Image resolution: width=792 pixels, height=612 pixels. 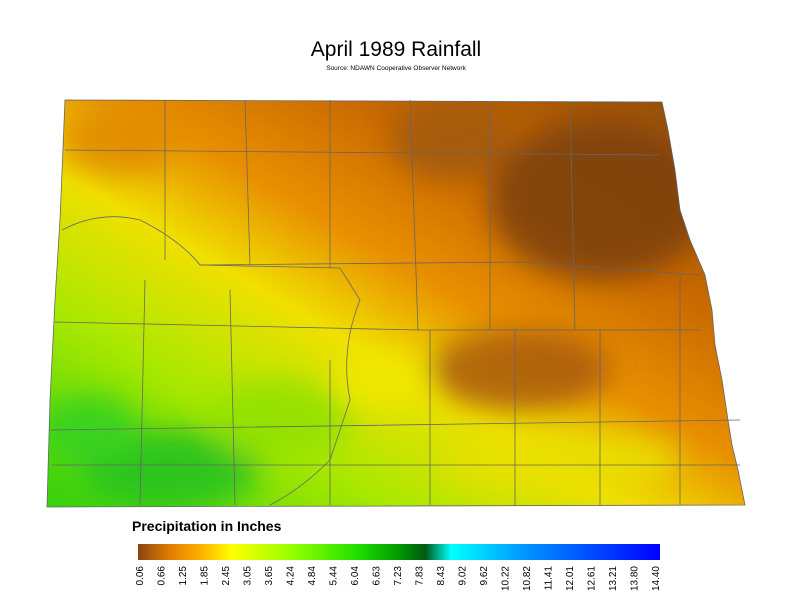 What do you see at coordinates (355, 576) in the screenshot?
I see `legend-tick-label: 6.04` at bounding box center [355, 576].